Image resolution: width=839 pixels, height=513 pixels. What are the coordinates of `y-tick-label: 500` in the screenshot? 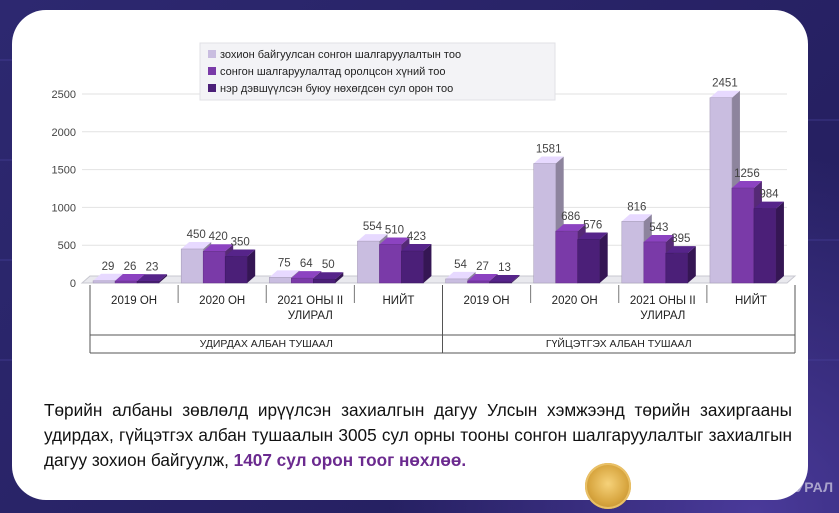 It's located at (67, 246).